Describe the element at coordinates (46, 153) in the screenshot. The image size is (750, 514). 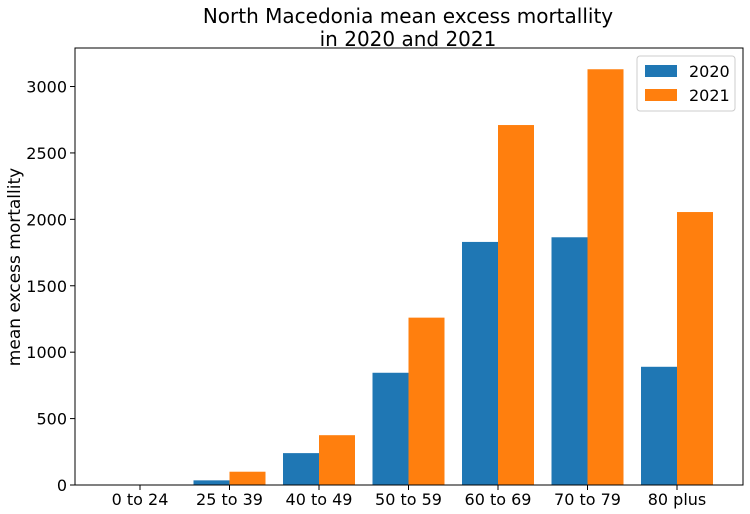
I see `y-tick-label: 2500` at that location.